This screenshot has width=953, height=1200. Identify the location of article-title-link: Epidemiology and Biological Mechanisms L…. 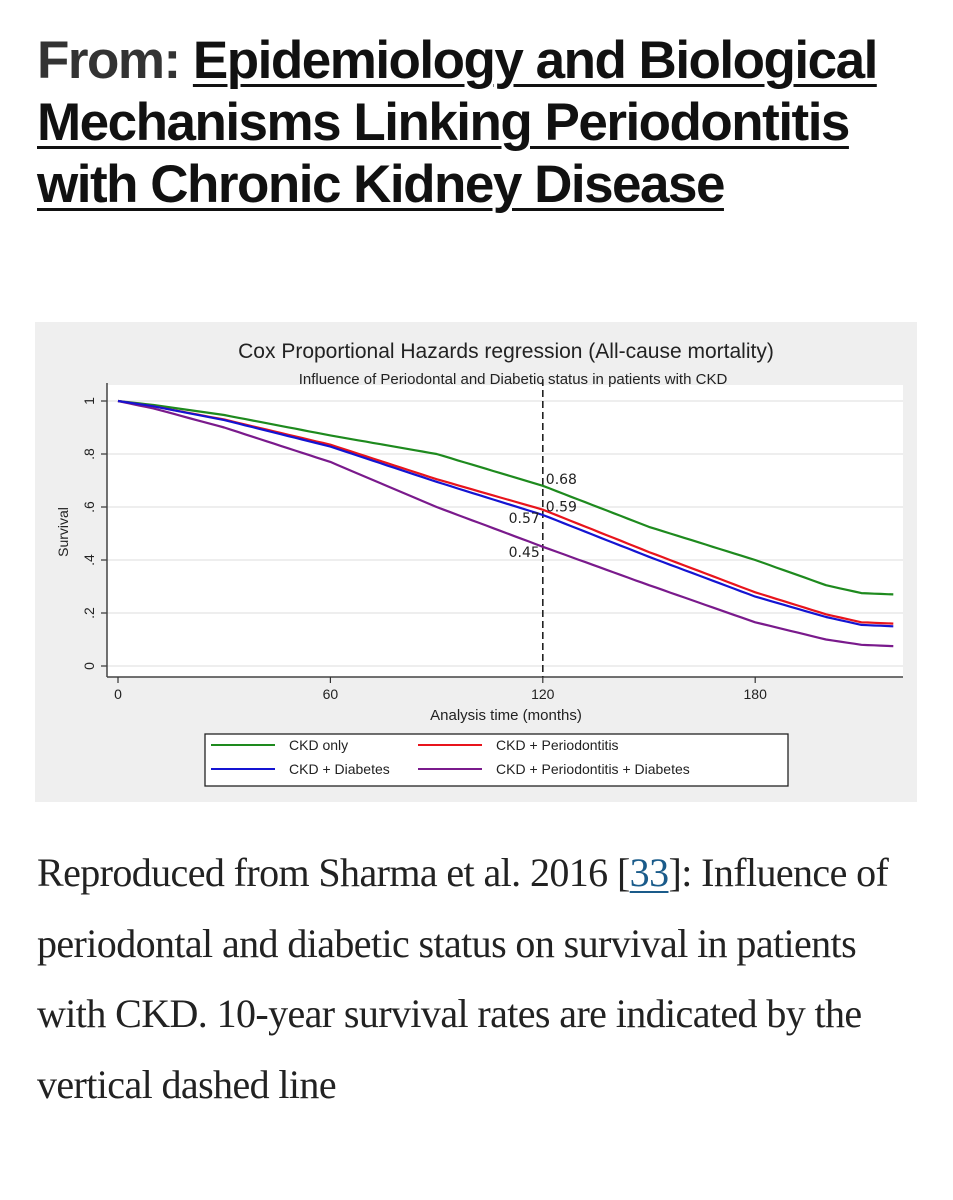
(457, 122).